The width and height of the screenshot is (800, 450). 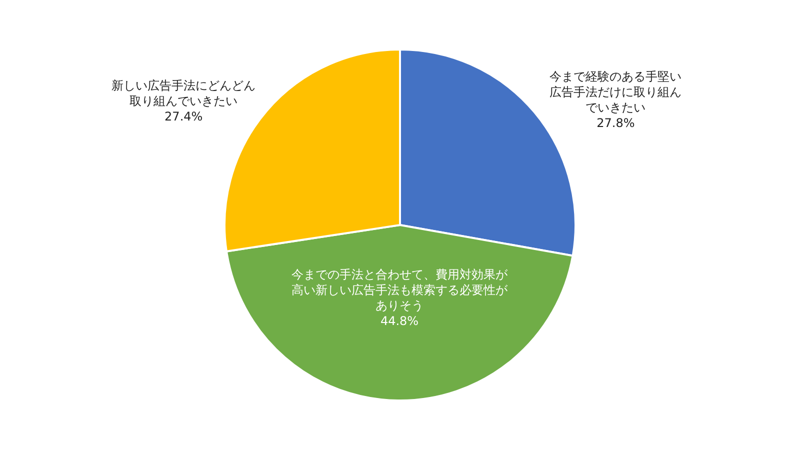 What do you see at coordinates (615, 123) in the screenshot?
I see `data-label: 27.8%` at bounding box center [615, 123].